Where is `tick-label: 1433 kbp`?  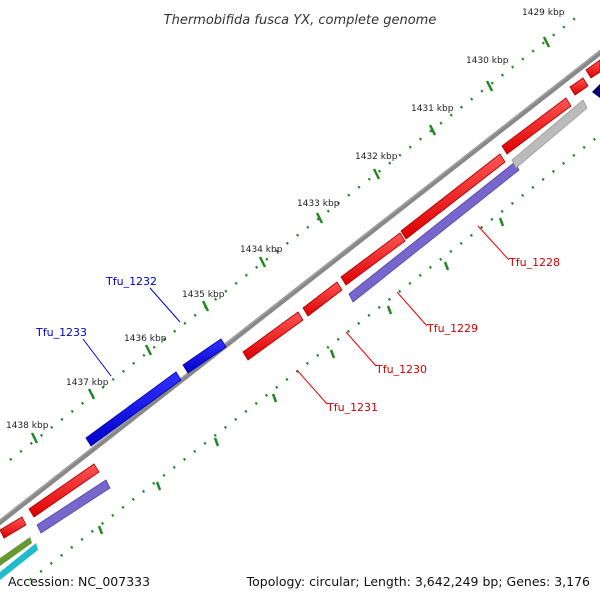
tick-label: 1433 kbp is located at coordinates (318, 204).